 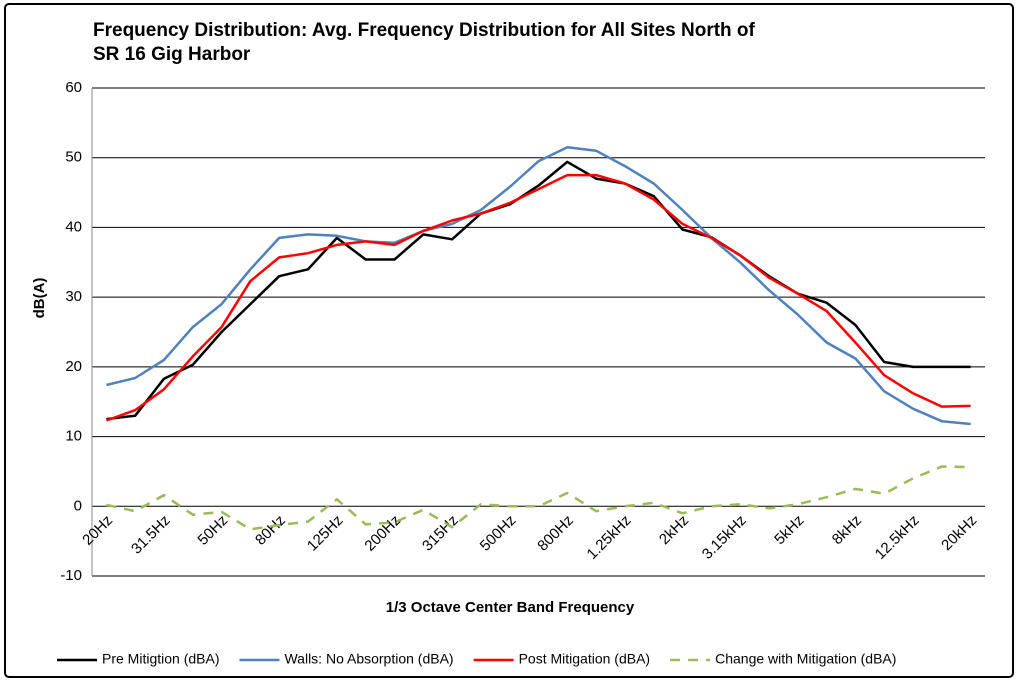 I want to click on y-tick-label: 0, so click(x=78, y=505).